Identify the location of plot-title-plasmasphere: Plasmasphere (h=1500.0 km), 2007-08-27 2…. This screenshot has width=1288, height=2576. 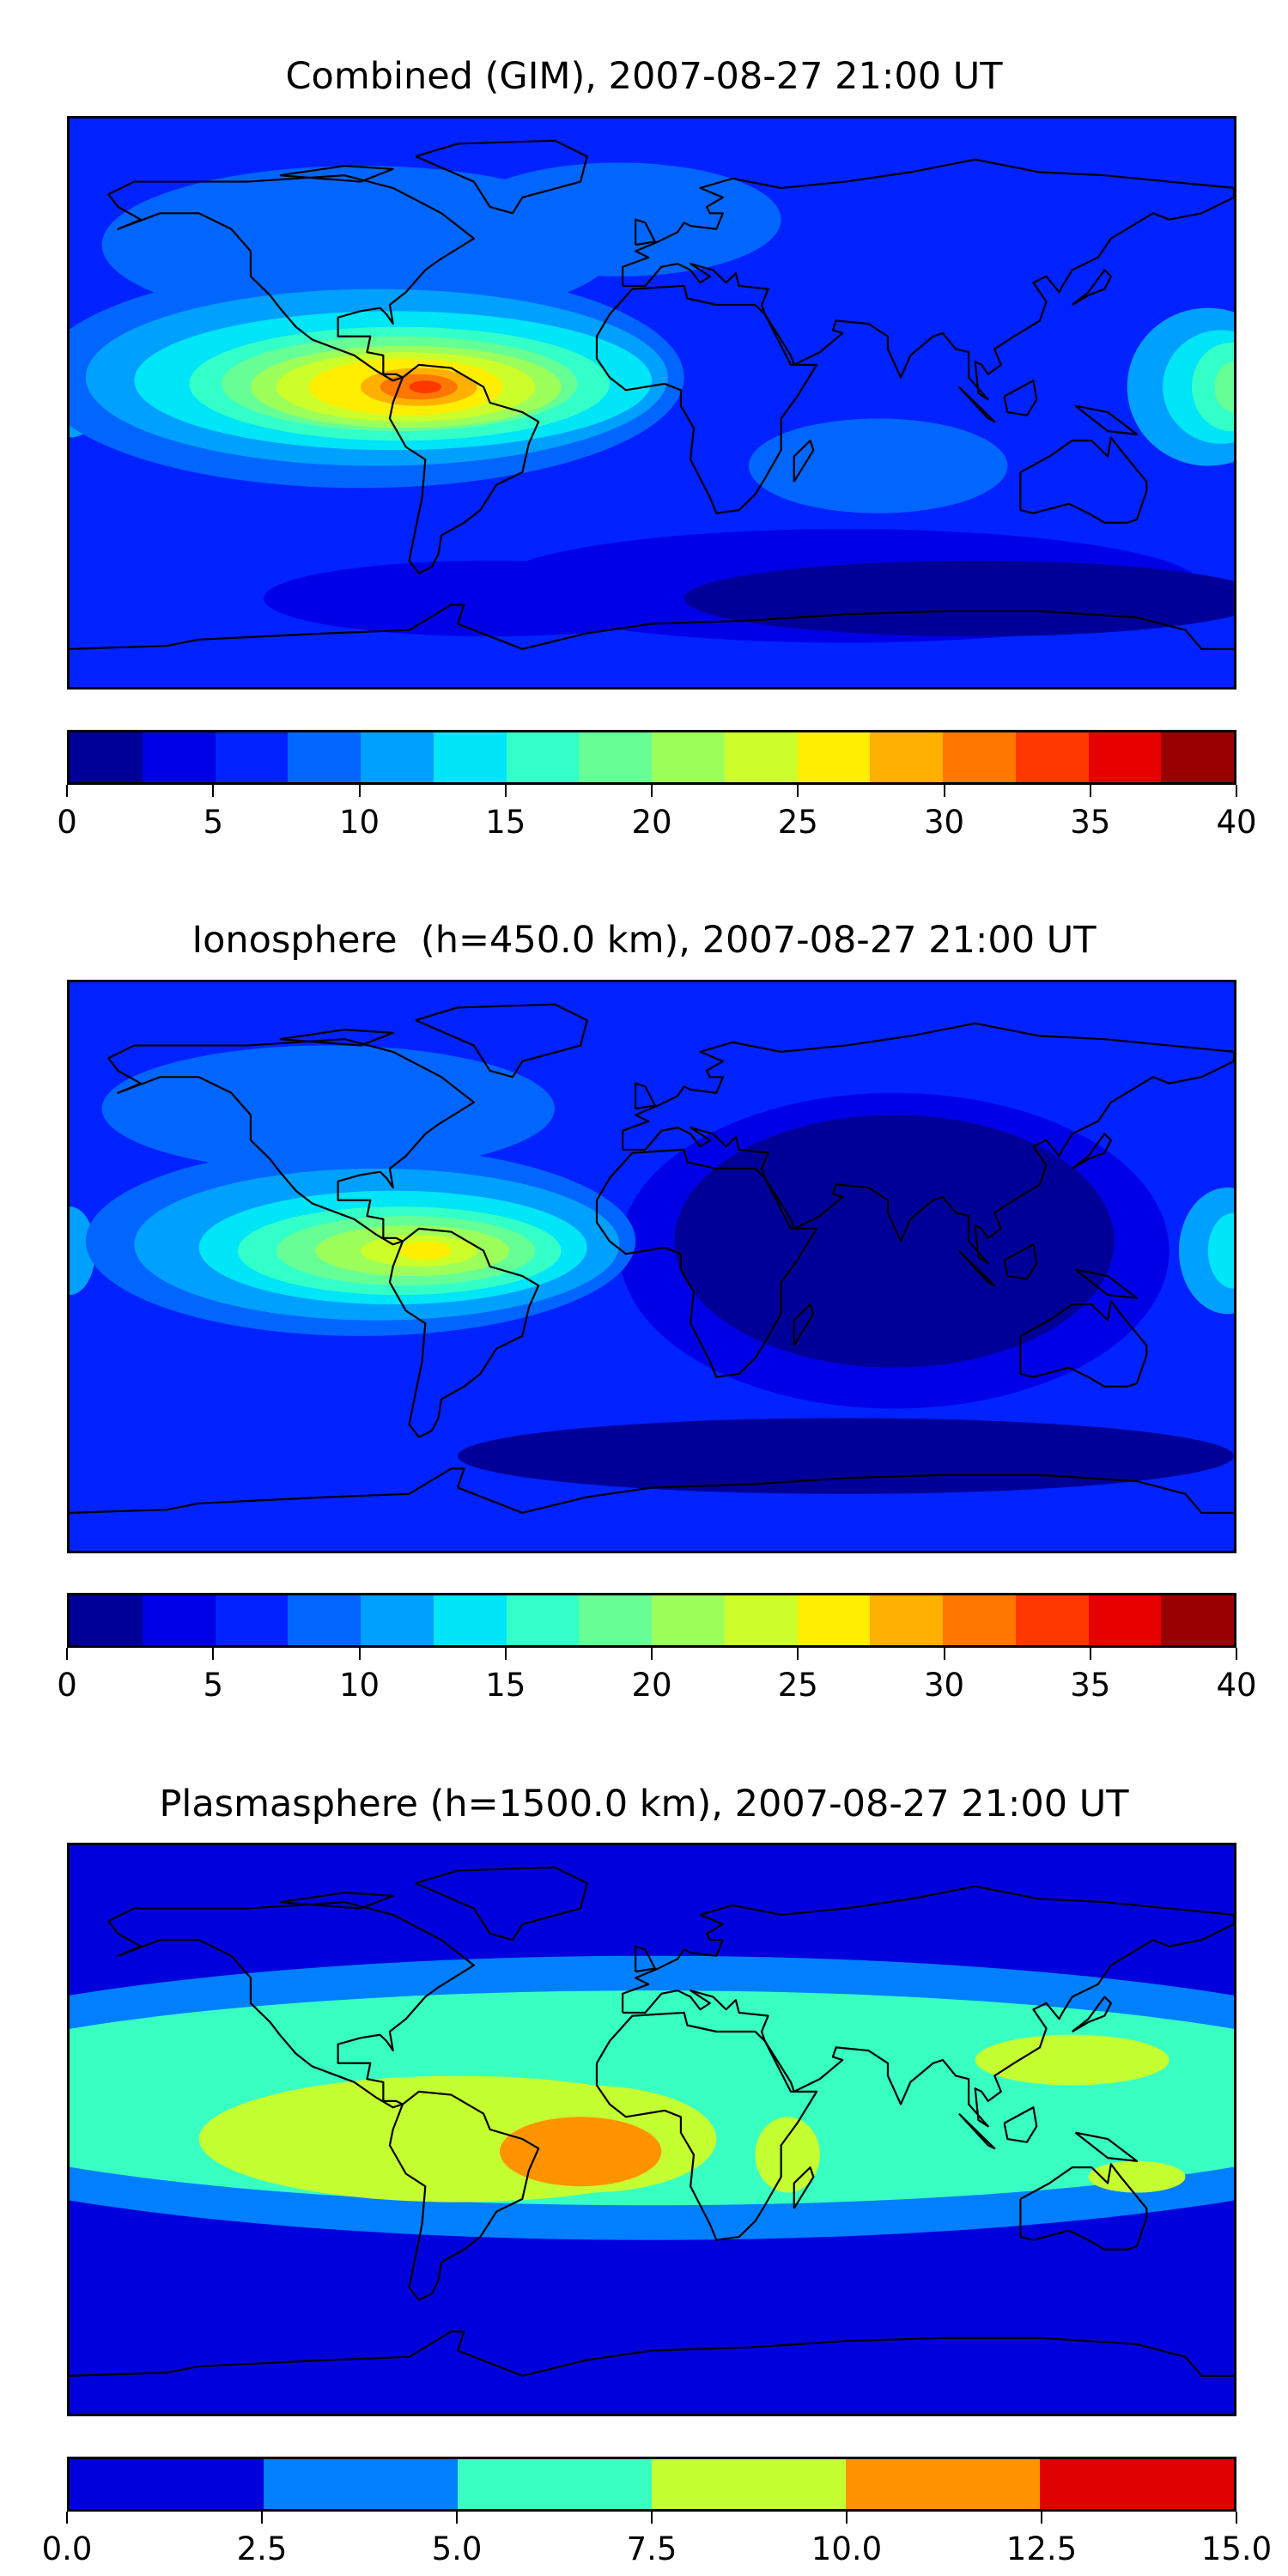
(644, 1805).